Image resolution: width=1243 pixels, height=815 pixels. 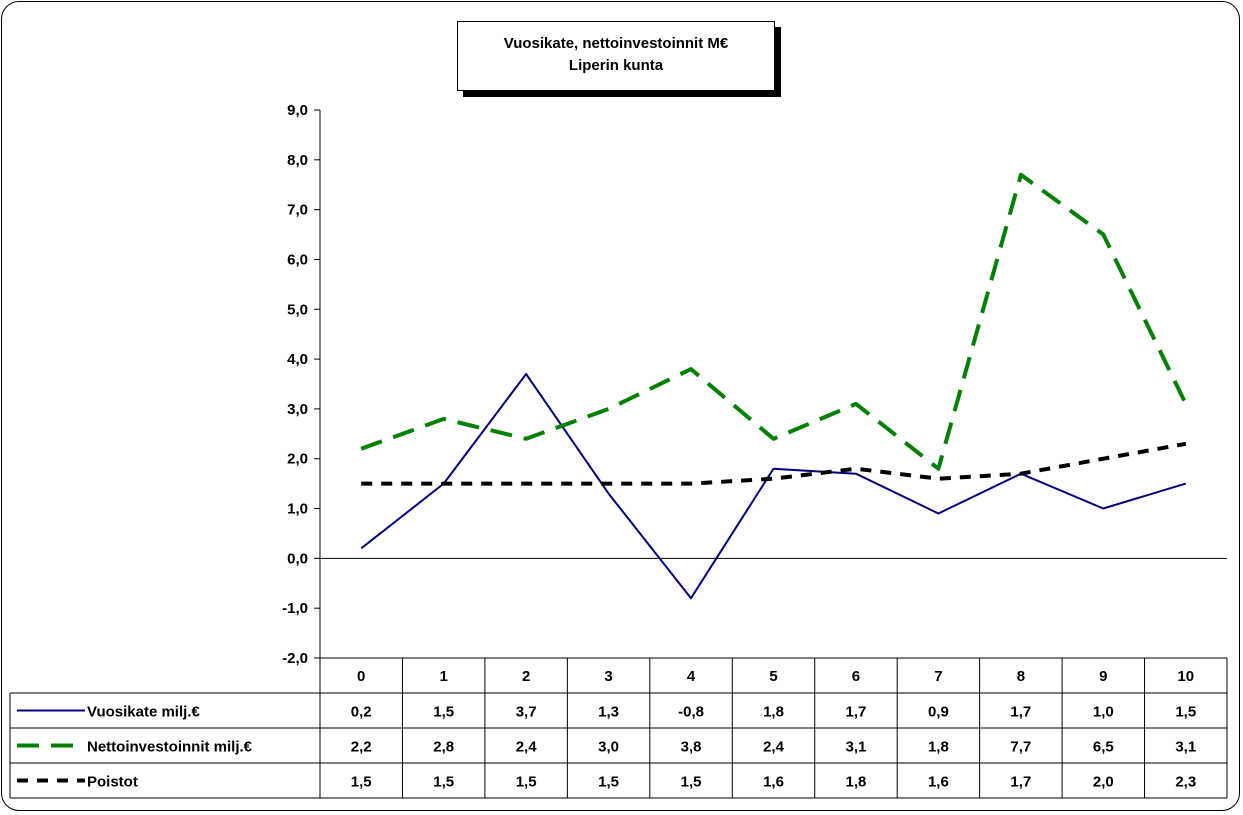 What do you see at coordinates (526, 712) in the screenshot?
I see `data-table-cell: 3,7` at bounding box center [526, 712].